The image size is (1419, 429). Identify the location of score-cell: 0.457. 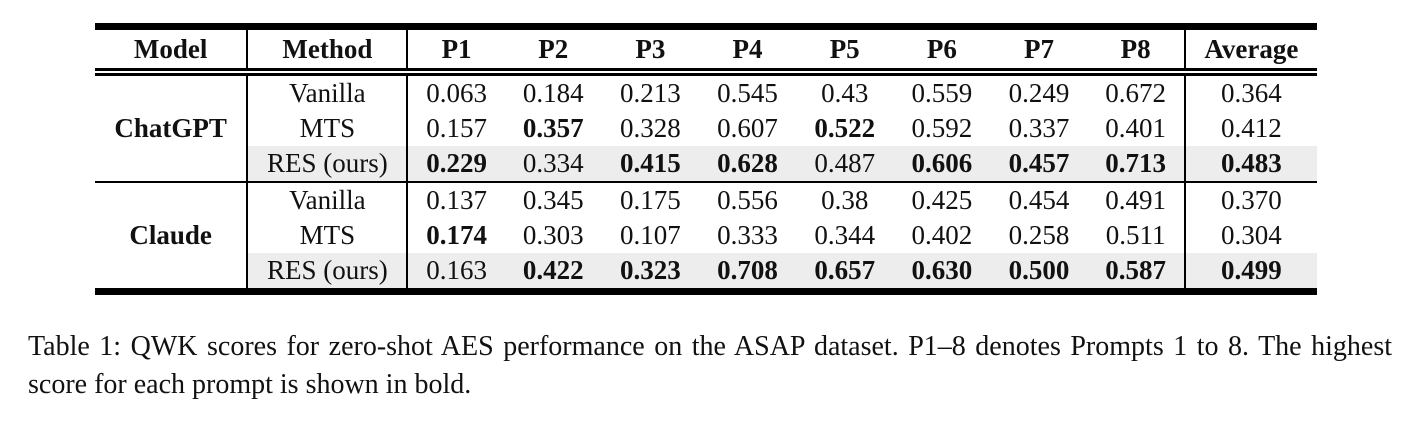
(1039, 164).